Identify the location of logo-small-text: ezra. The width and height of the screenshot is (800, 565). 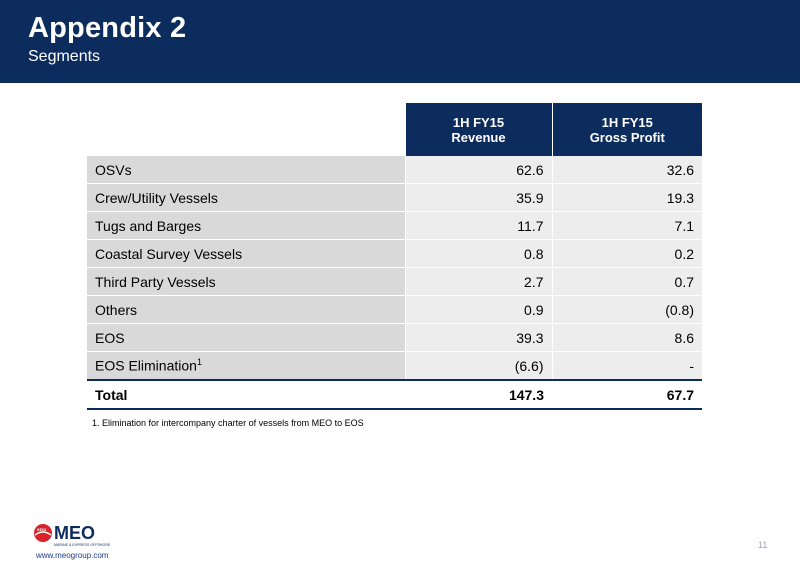
(42, 529).